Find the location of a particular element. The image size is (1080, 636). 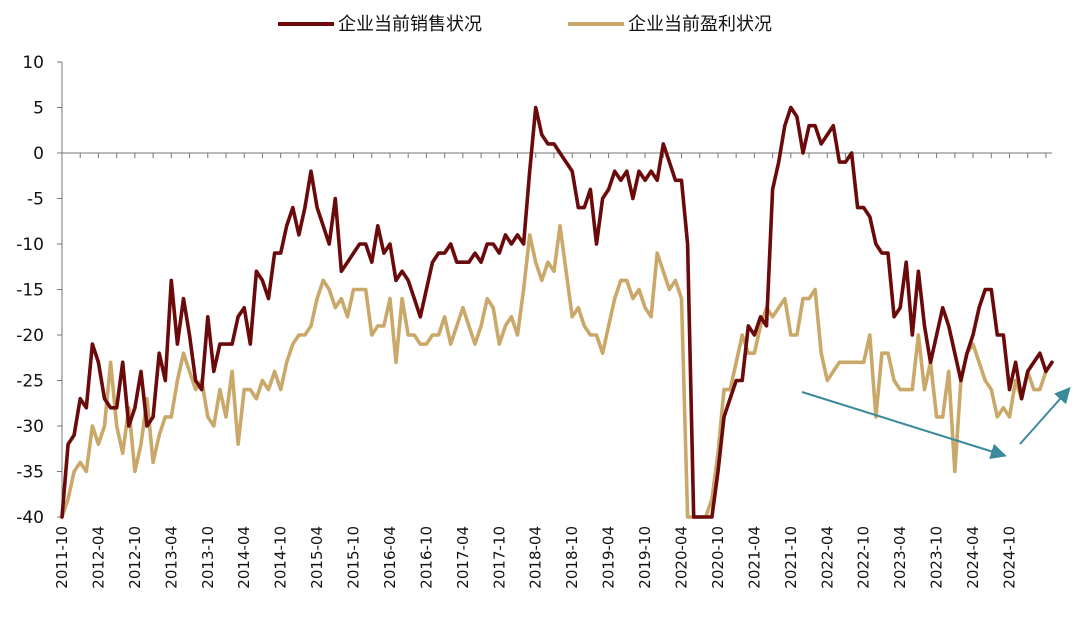

y-tick-label: -25 is located at coordinates (30, 382).